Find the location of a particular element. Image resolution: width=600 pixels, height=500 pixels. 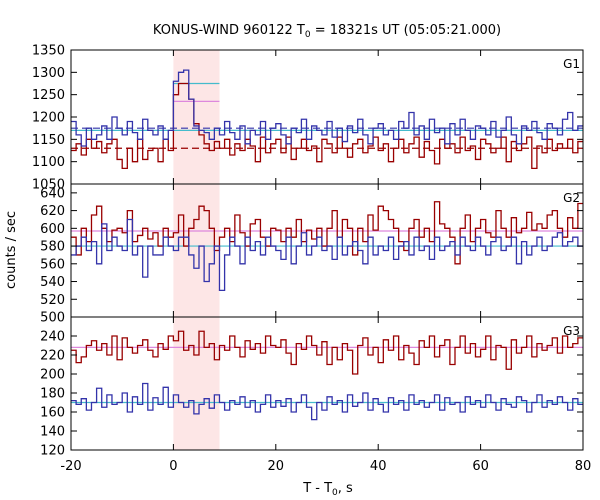

y-tick-label: 180 is located at coordinates (52, 394).